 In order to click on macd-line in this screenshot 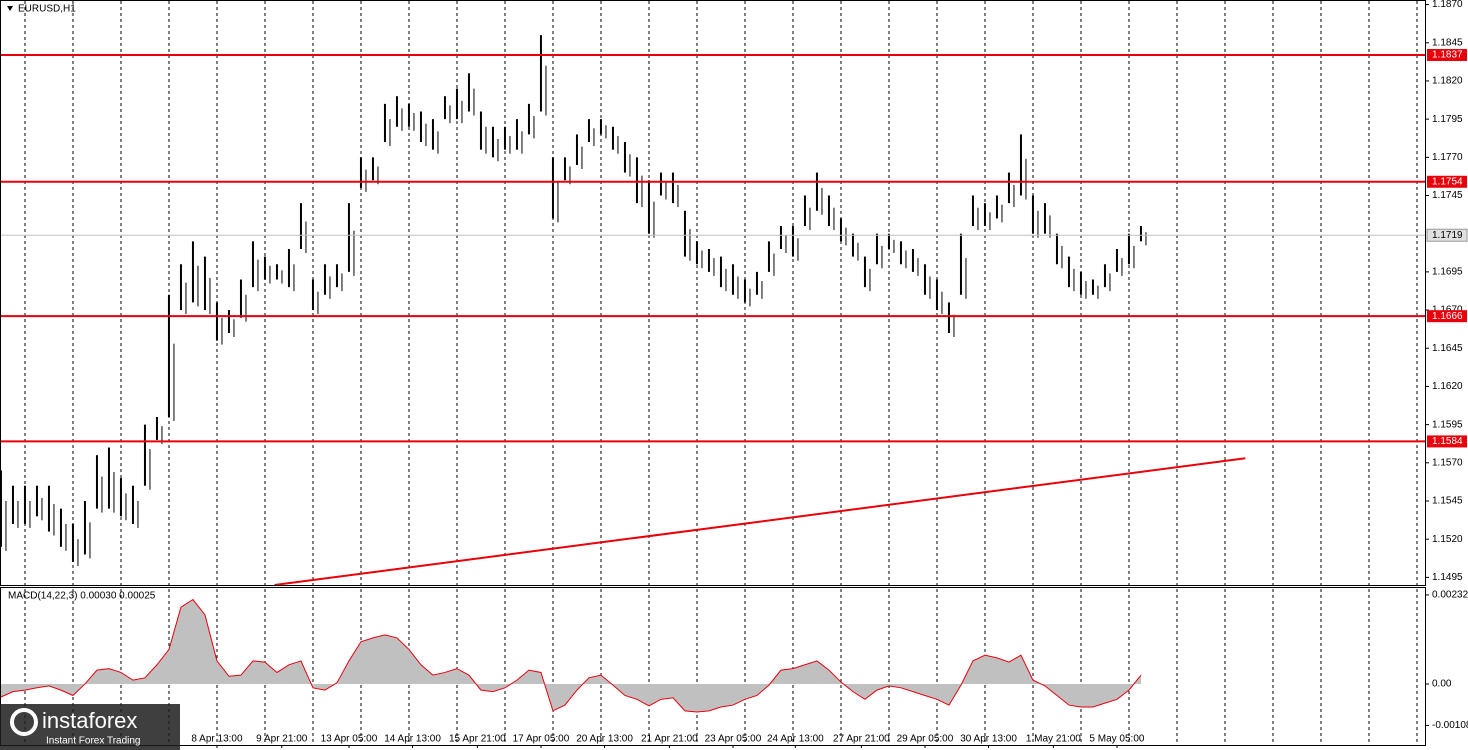, I will do `click(571, 655)`.